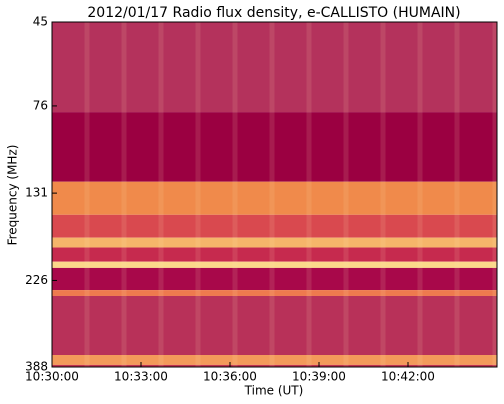 The width and height of the screenshot is (504, 404). I want to click on y-tick-label: 131, so click(36, 193).